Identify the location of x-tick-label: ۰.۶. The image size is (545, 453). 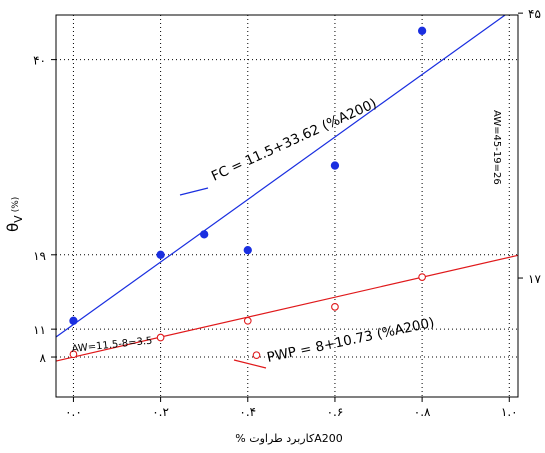
(335, 412).